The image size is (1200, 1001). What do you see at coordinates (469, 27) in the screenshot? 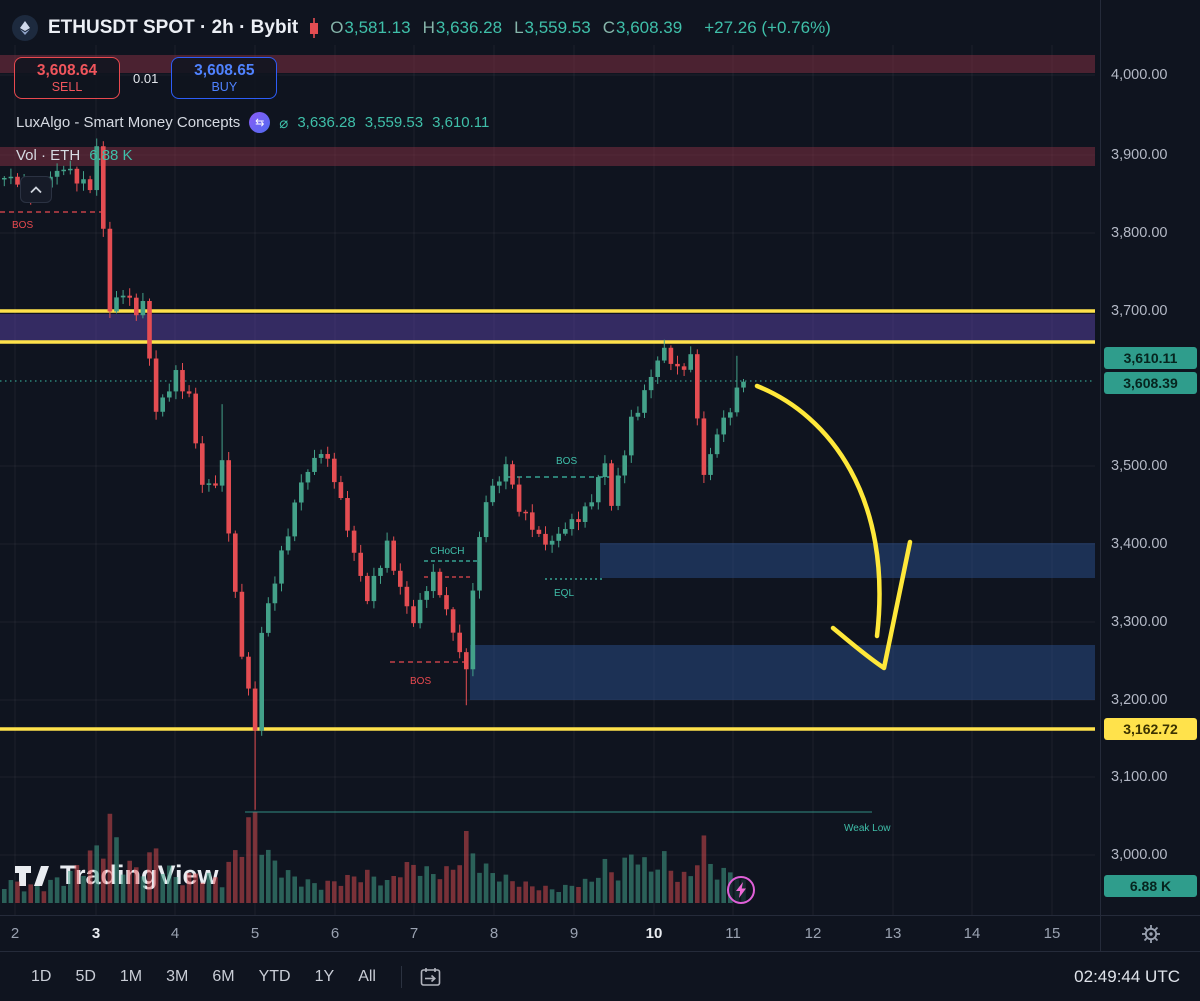
I see `ohlc-value: 3,636.28` at bounding box center [469, 27].